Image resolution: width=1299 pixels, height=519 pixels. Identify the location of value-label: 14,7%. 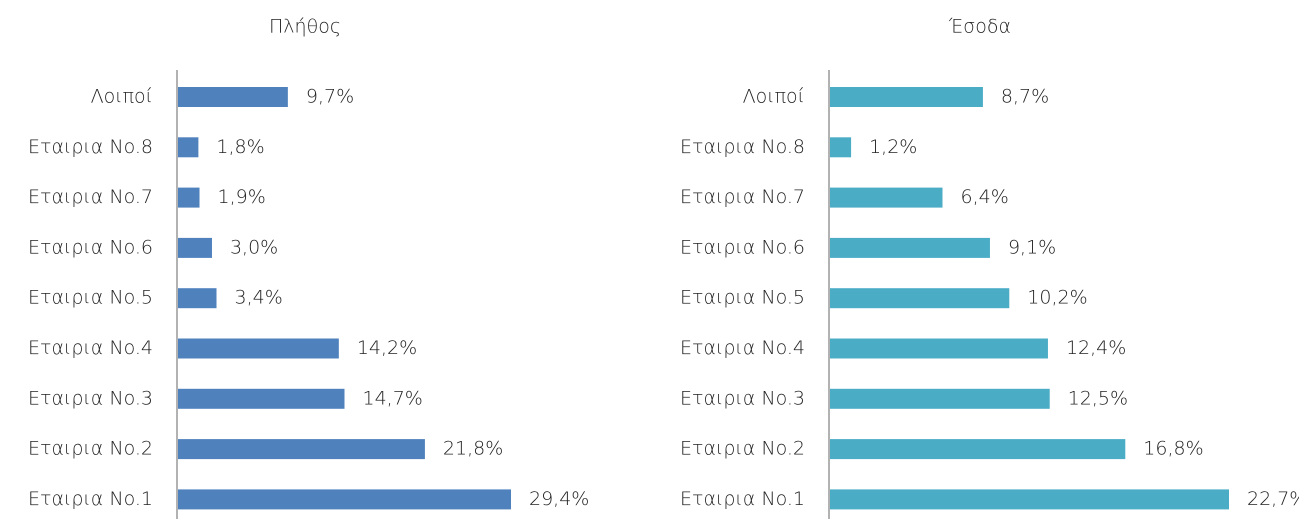
(393, 398).